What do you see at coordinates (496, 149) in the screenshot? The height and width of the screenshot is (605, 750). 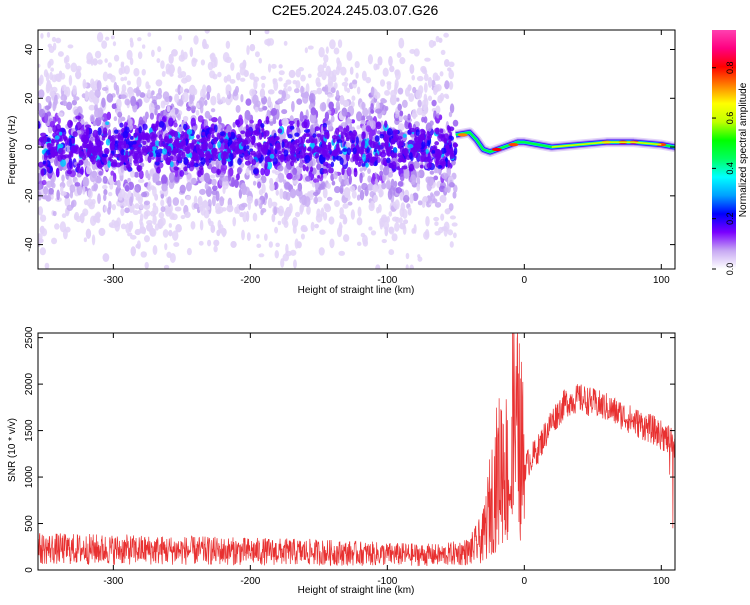 I see `spectrogram-peak` at bounding box center [496, 149].